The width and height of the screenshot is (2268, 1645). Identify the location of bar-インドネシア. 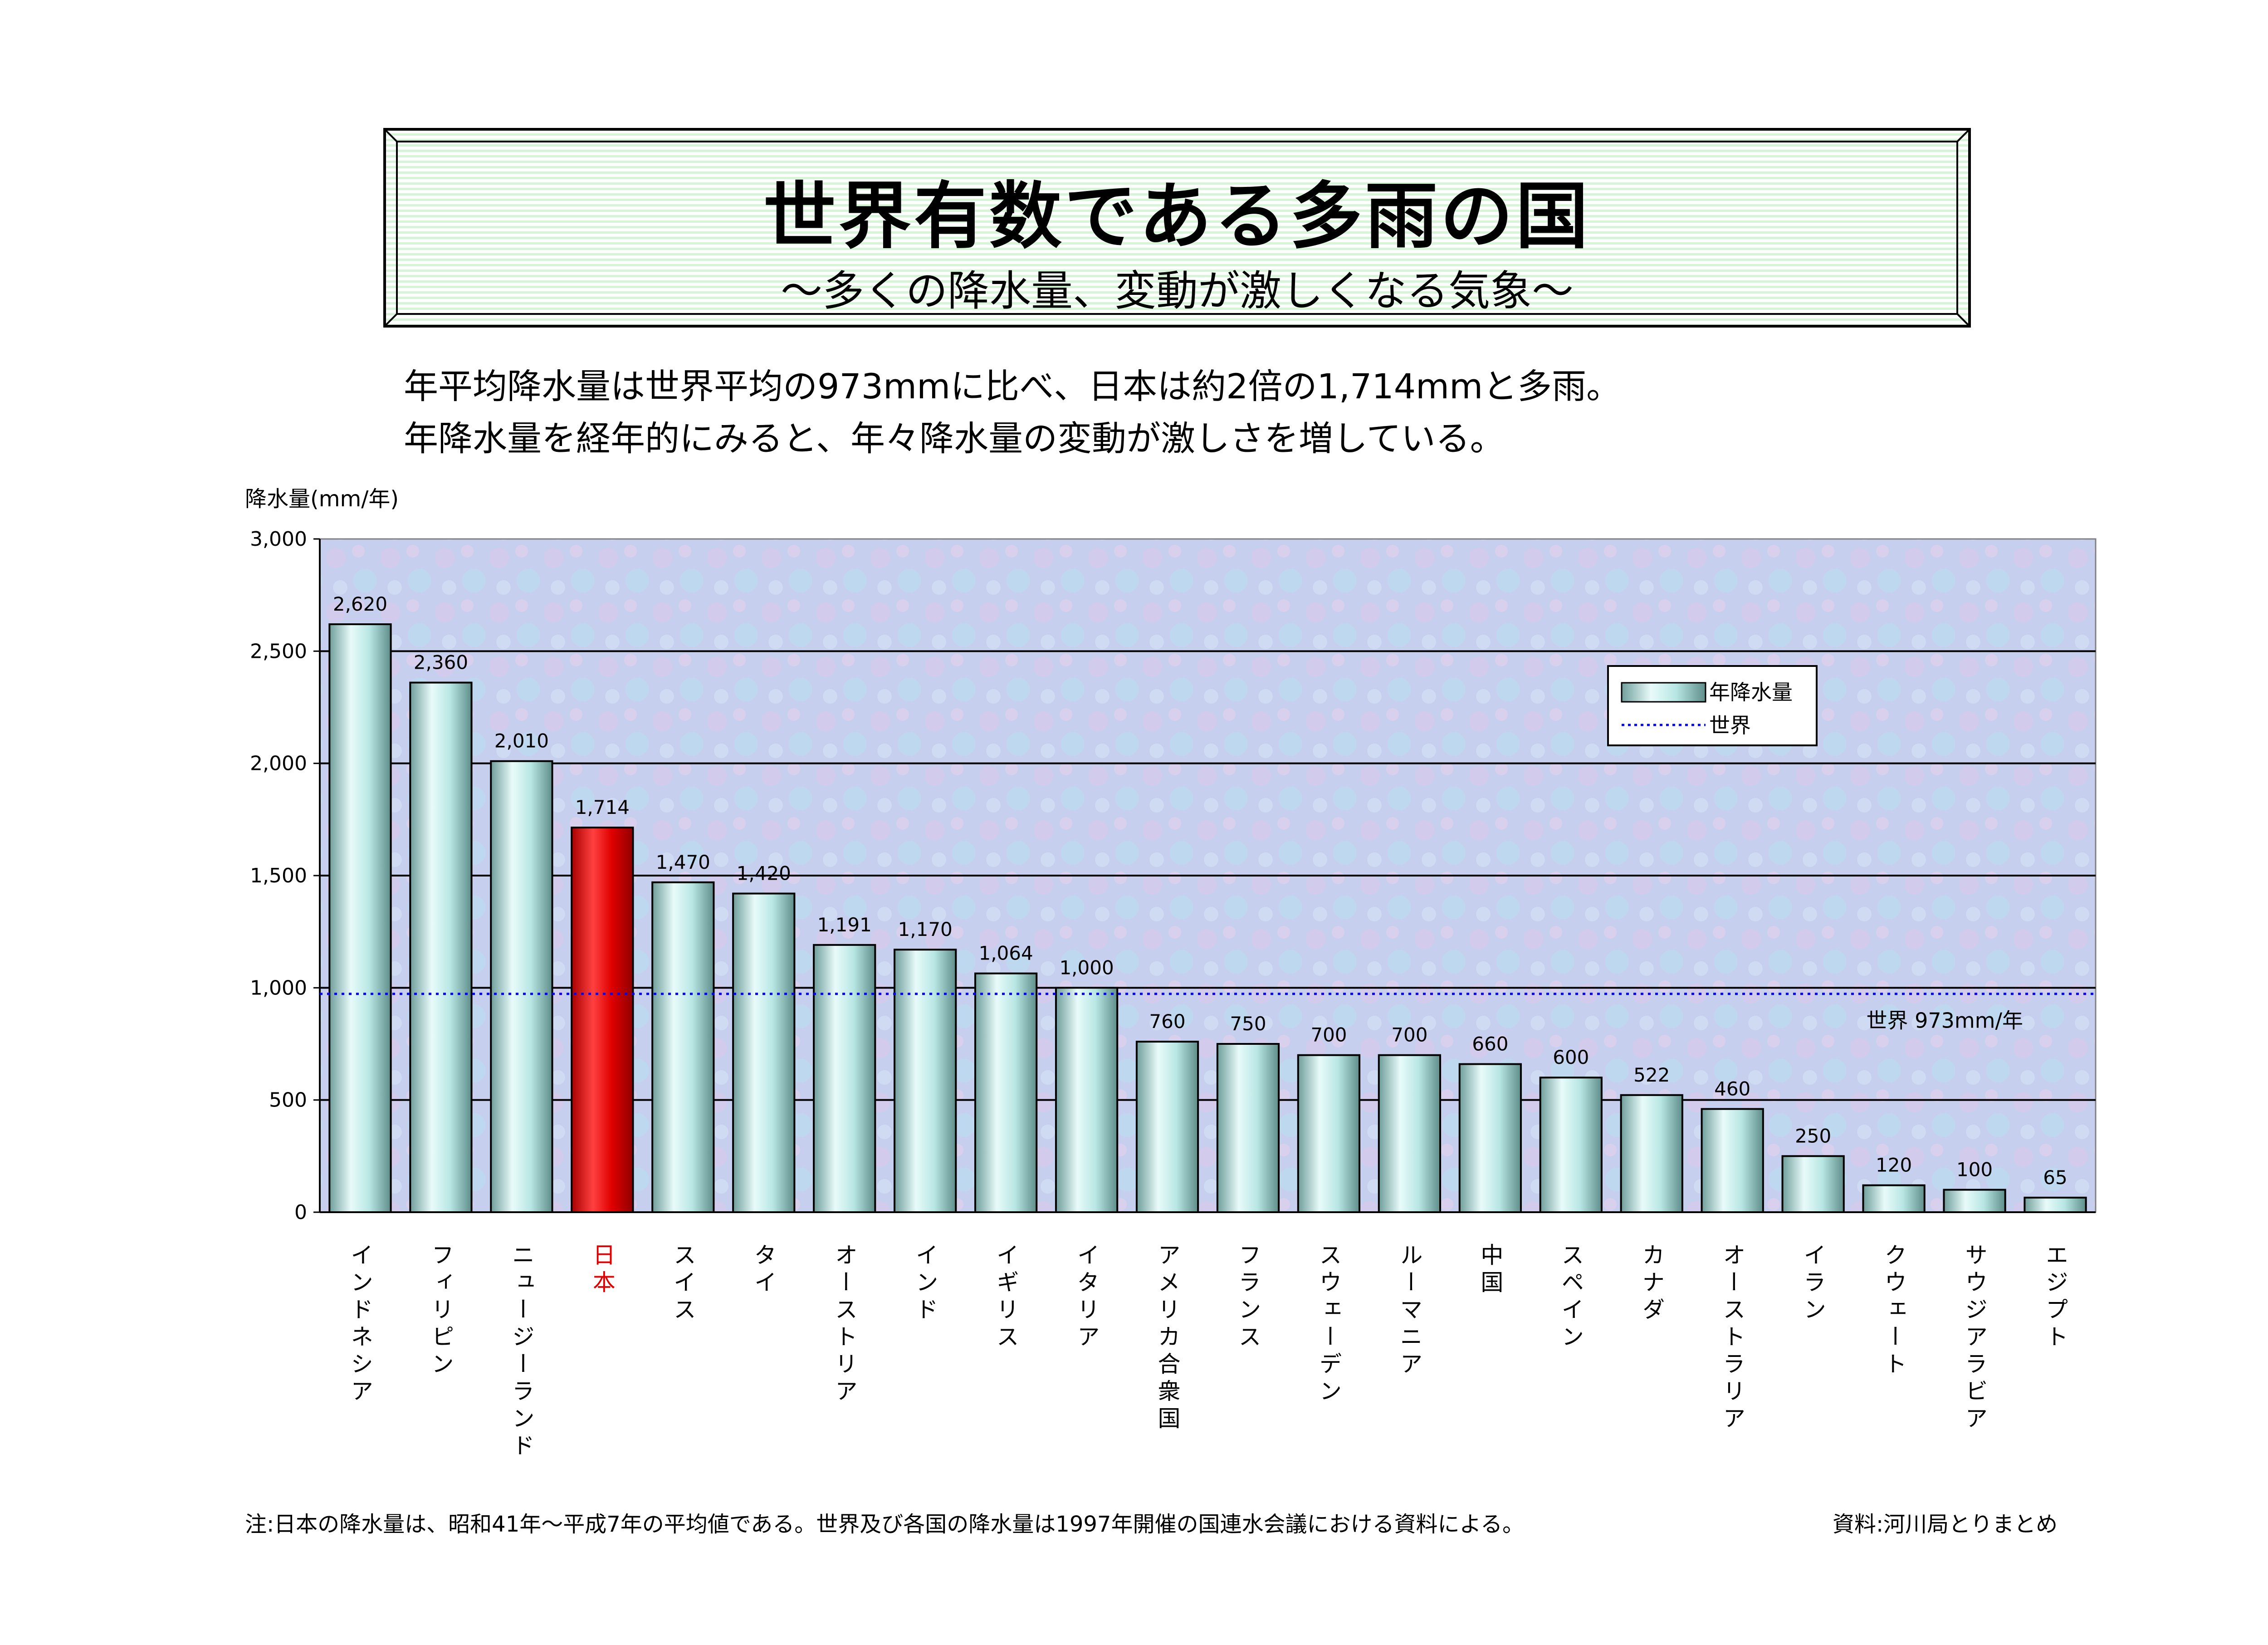
(360, 918).